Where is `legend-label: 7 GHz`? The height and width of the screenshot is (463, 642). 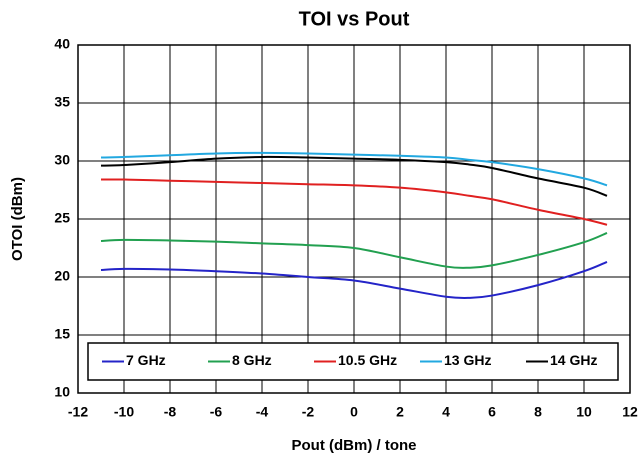
legend-label: 7 GHz is located at coordinates (146, 360).